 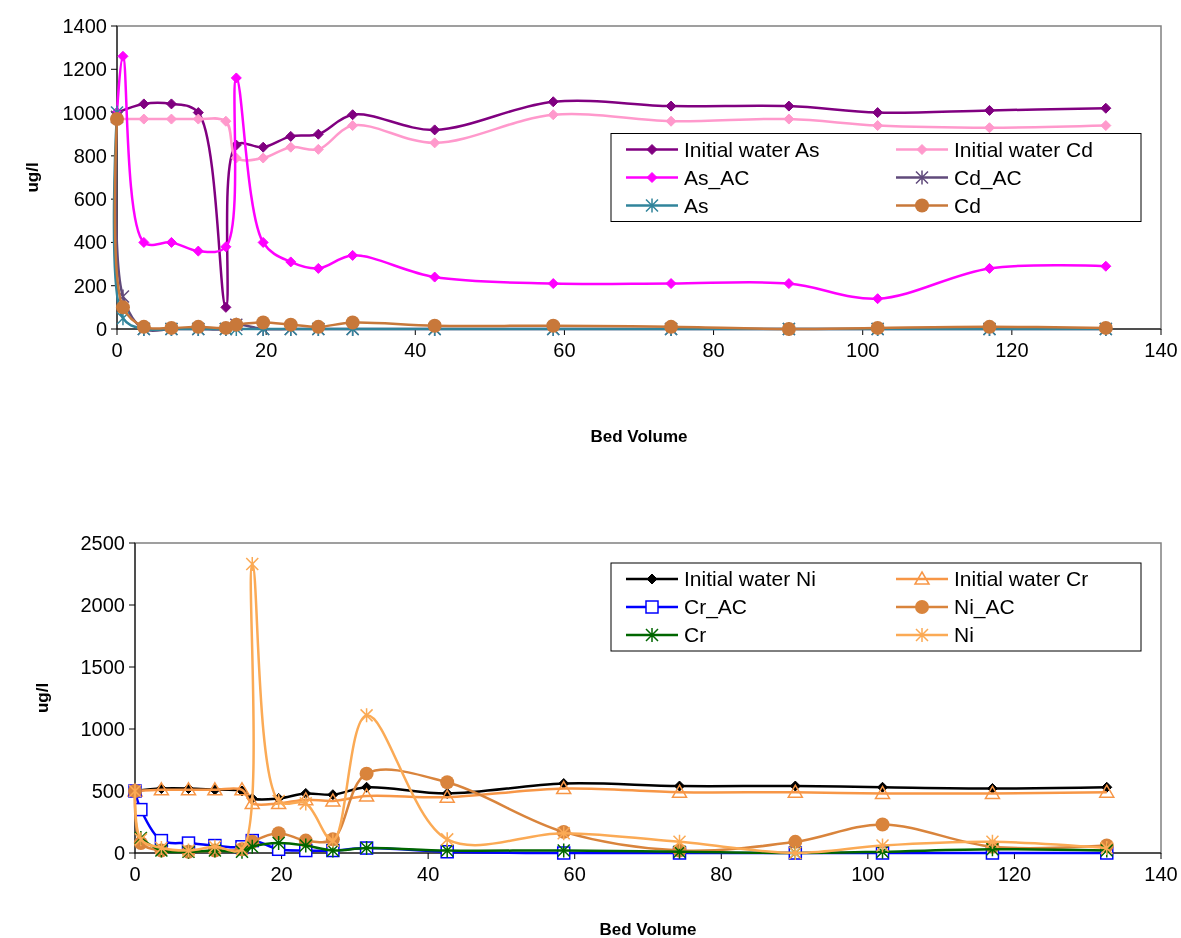 What do you see at coordinates (1023, 149) in the screenshot?
I see `legend-label: Initial water Cd` at bounding box center [1023, 149].